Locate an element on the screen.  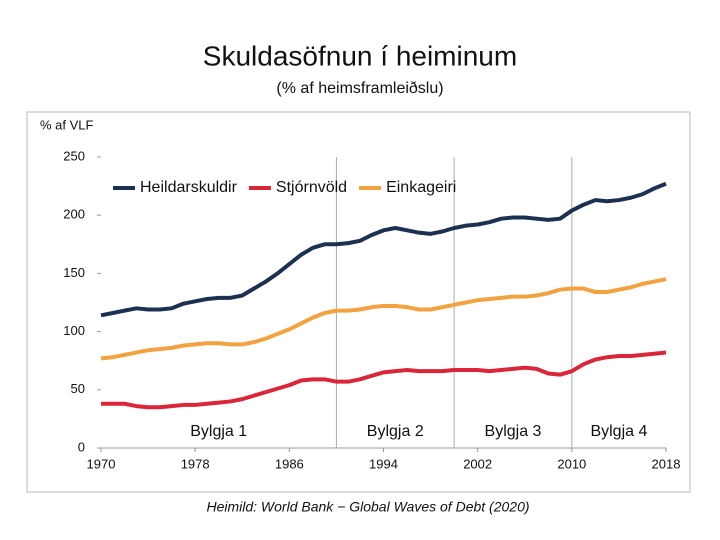
x-tick-label: 1970 is located at coordinates (101, 463).